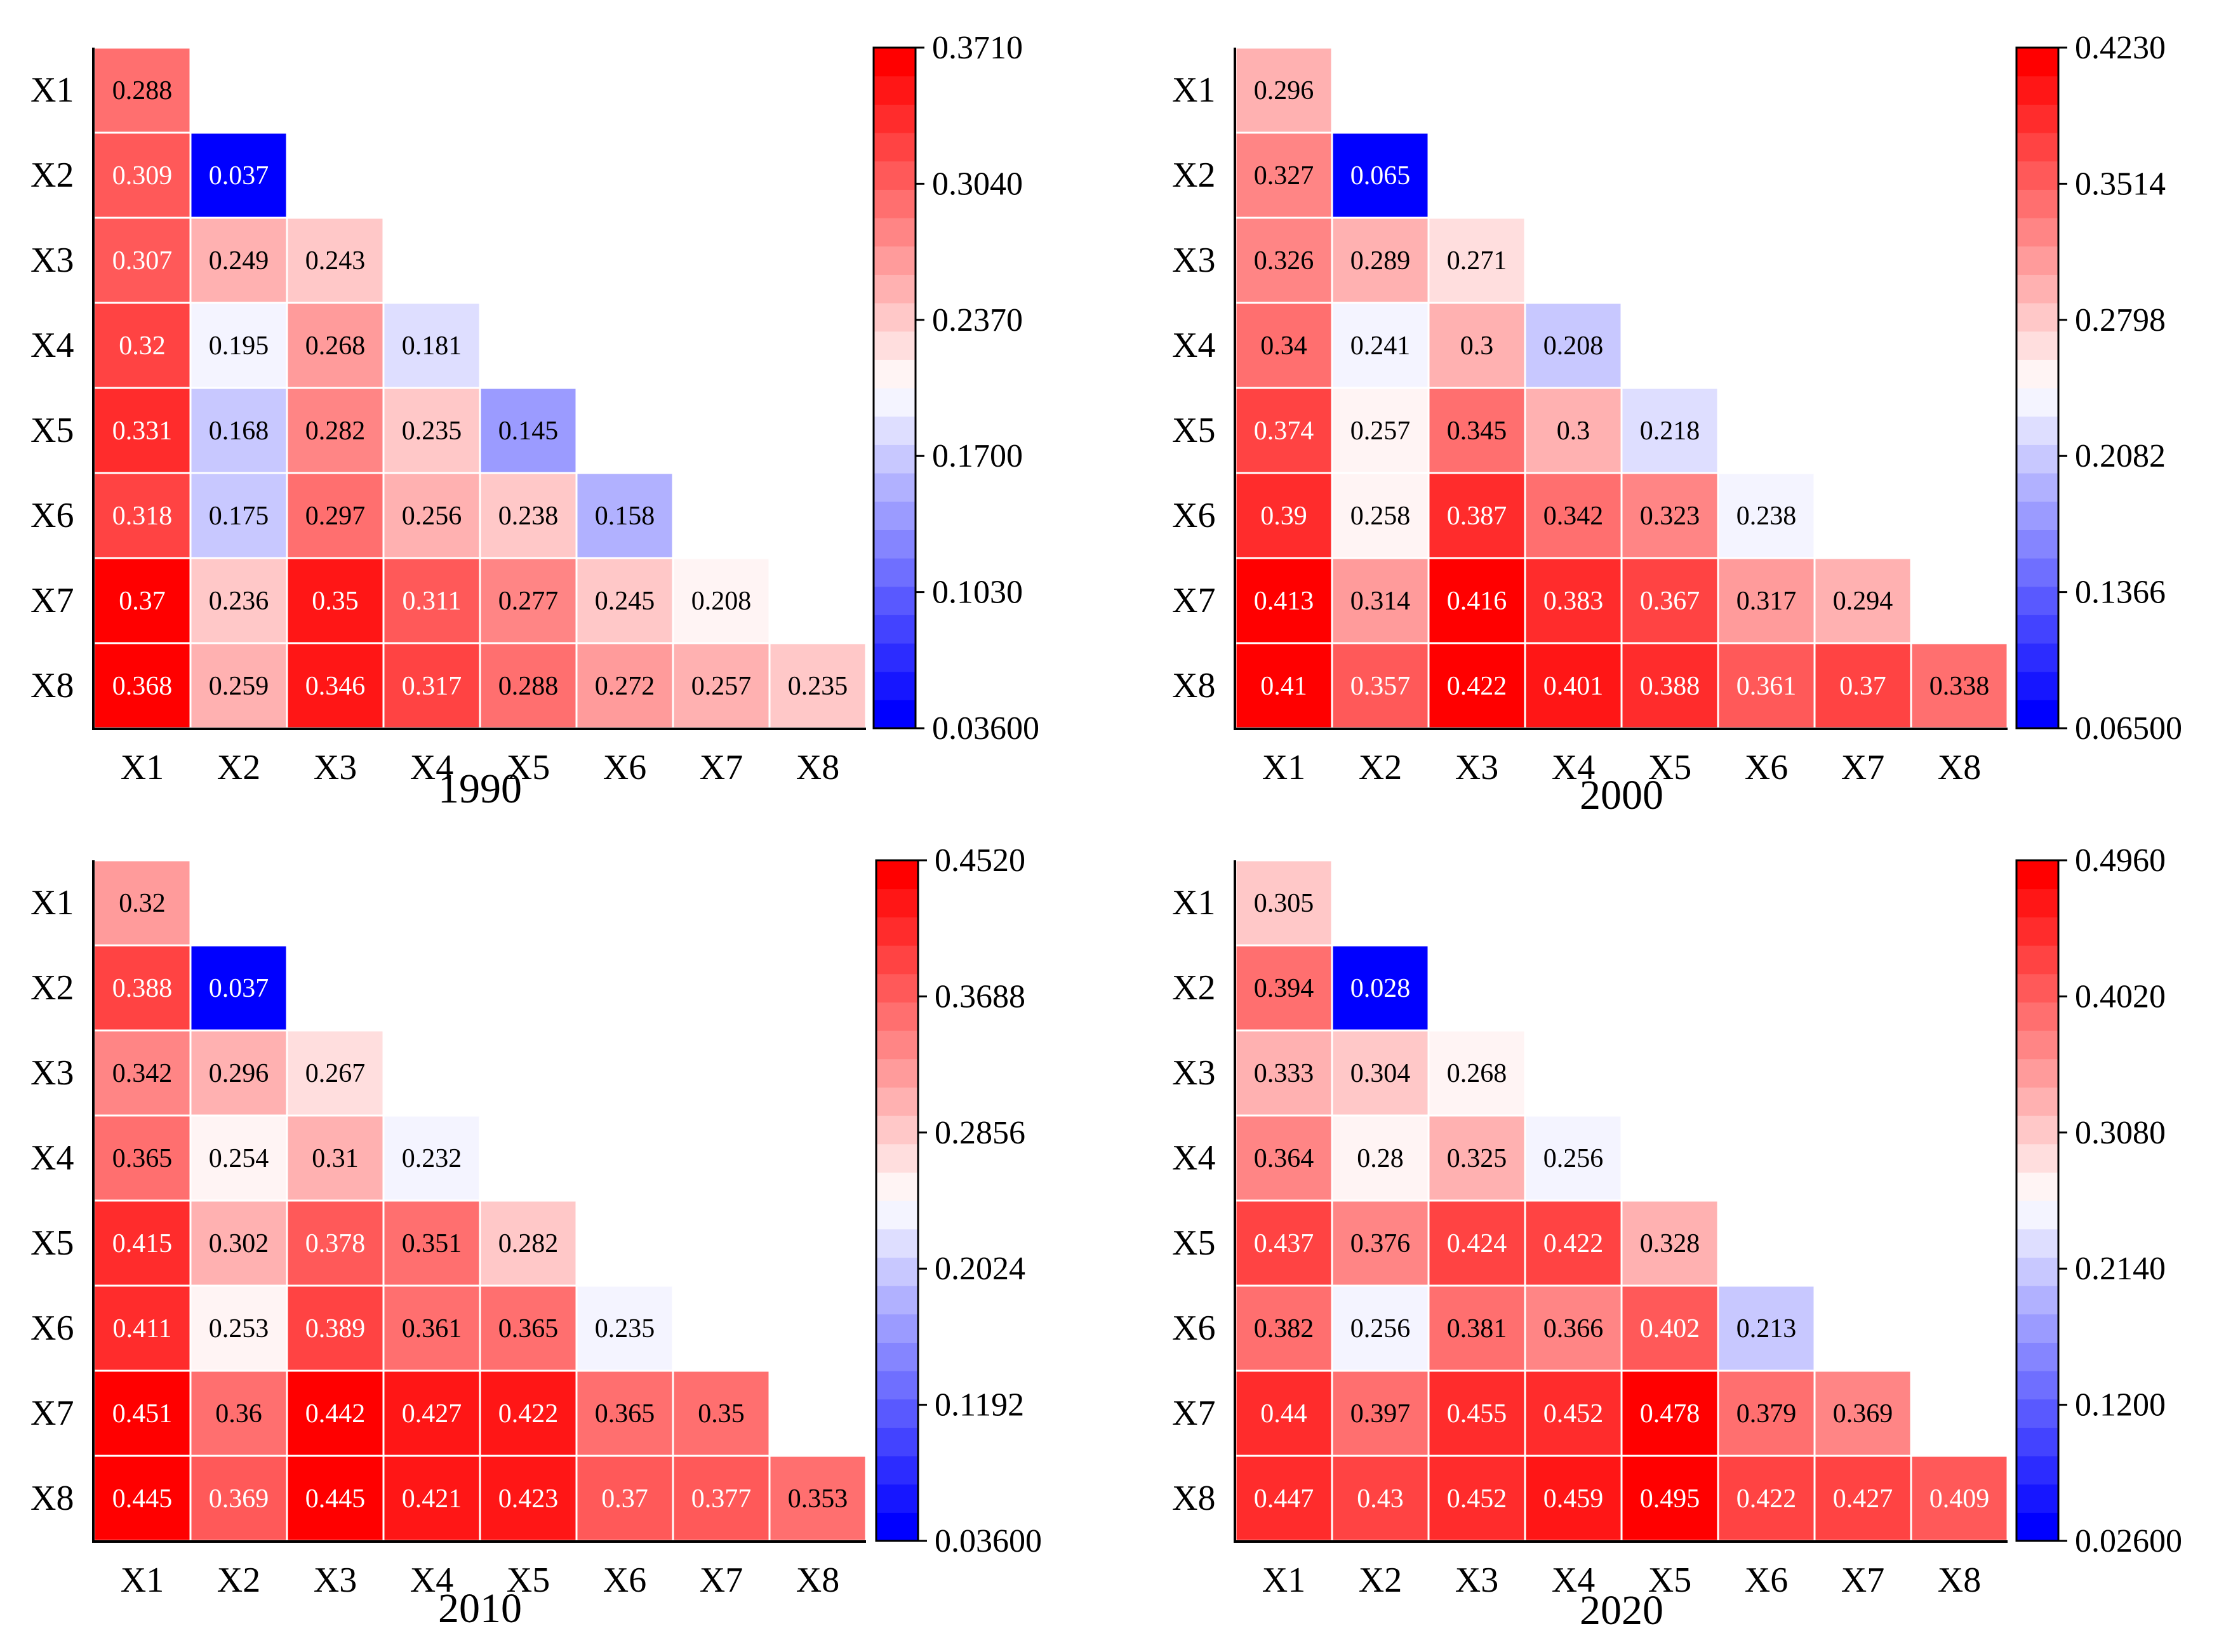 Image resolution: width=2219 pixels, height=1652 pixels. Describe the element at coordinates (1283, 686) in the screenshot. I see `cell-value-label: 0.41` at that location.